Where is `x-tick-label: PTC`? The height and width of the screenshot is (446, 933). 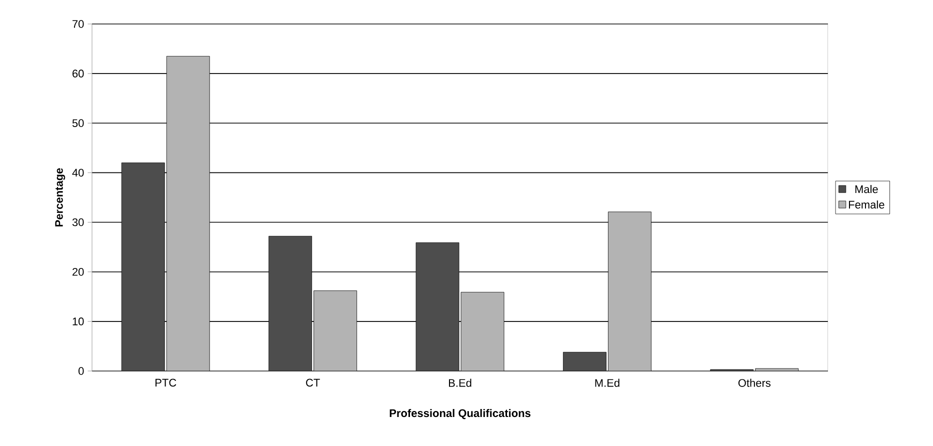
x-tick-label: PTC is located at coordinates (166, 382).